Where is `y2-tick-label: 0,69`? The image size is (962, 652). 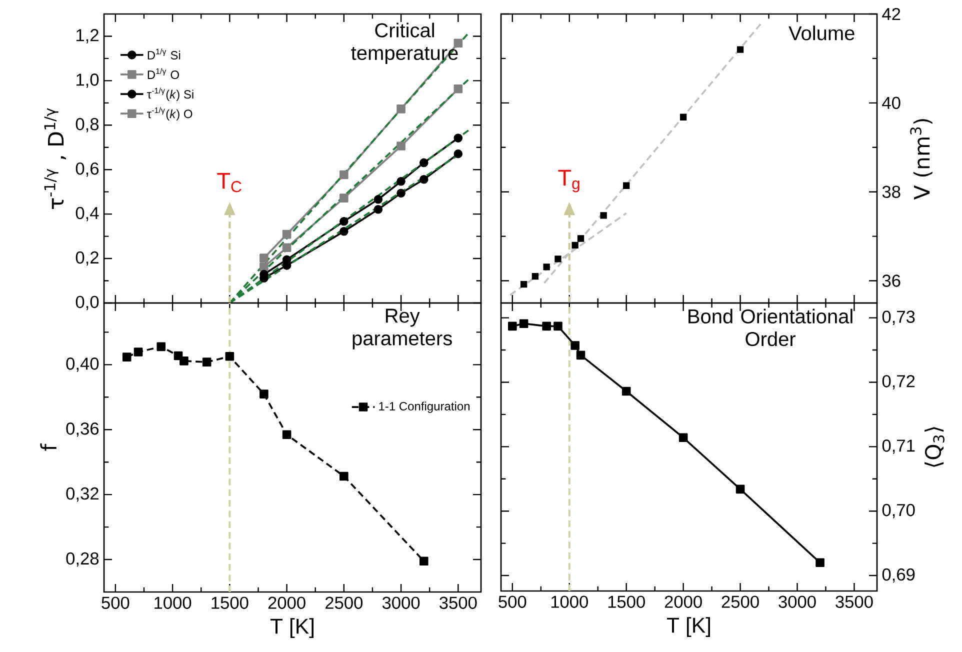 y2-tick-label: 0,69 is located at coordinates (898, 575).